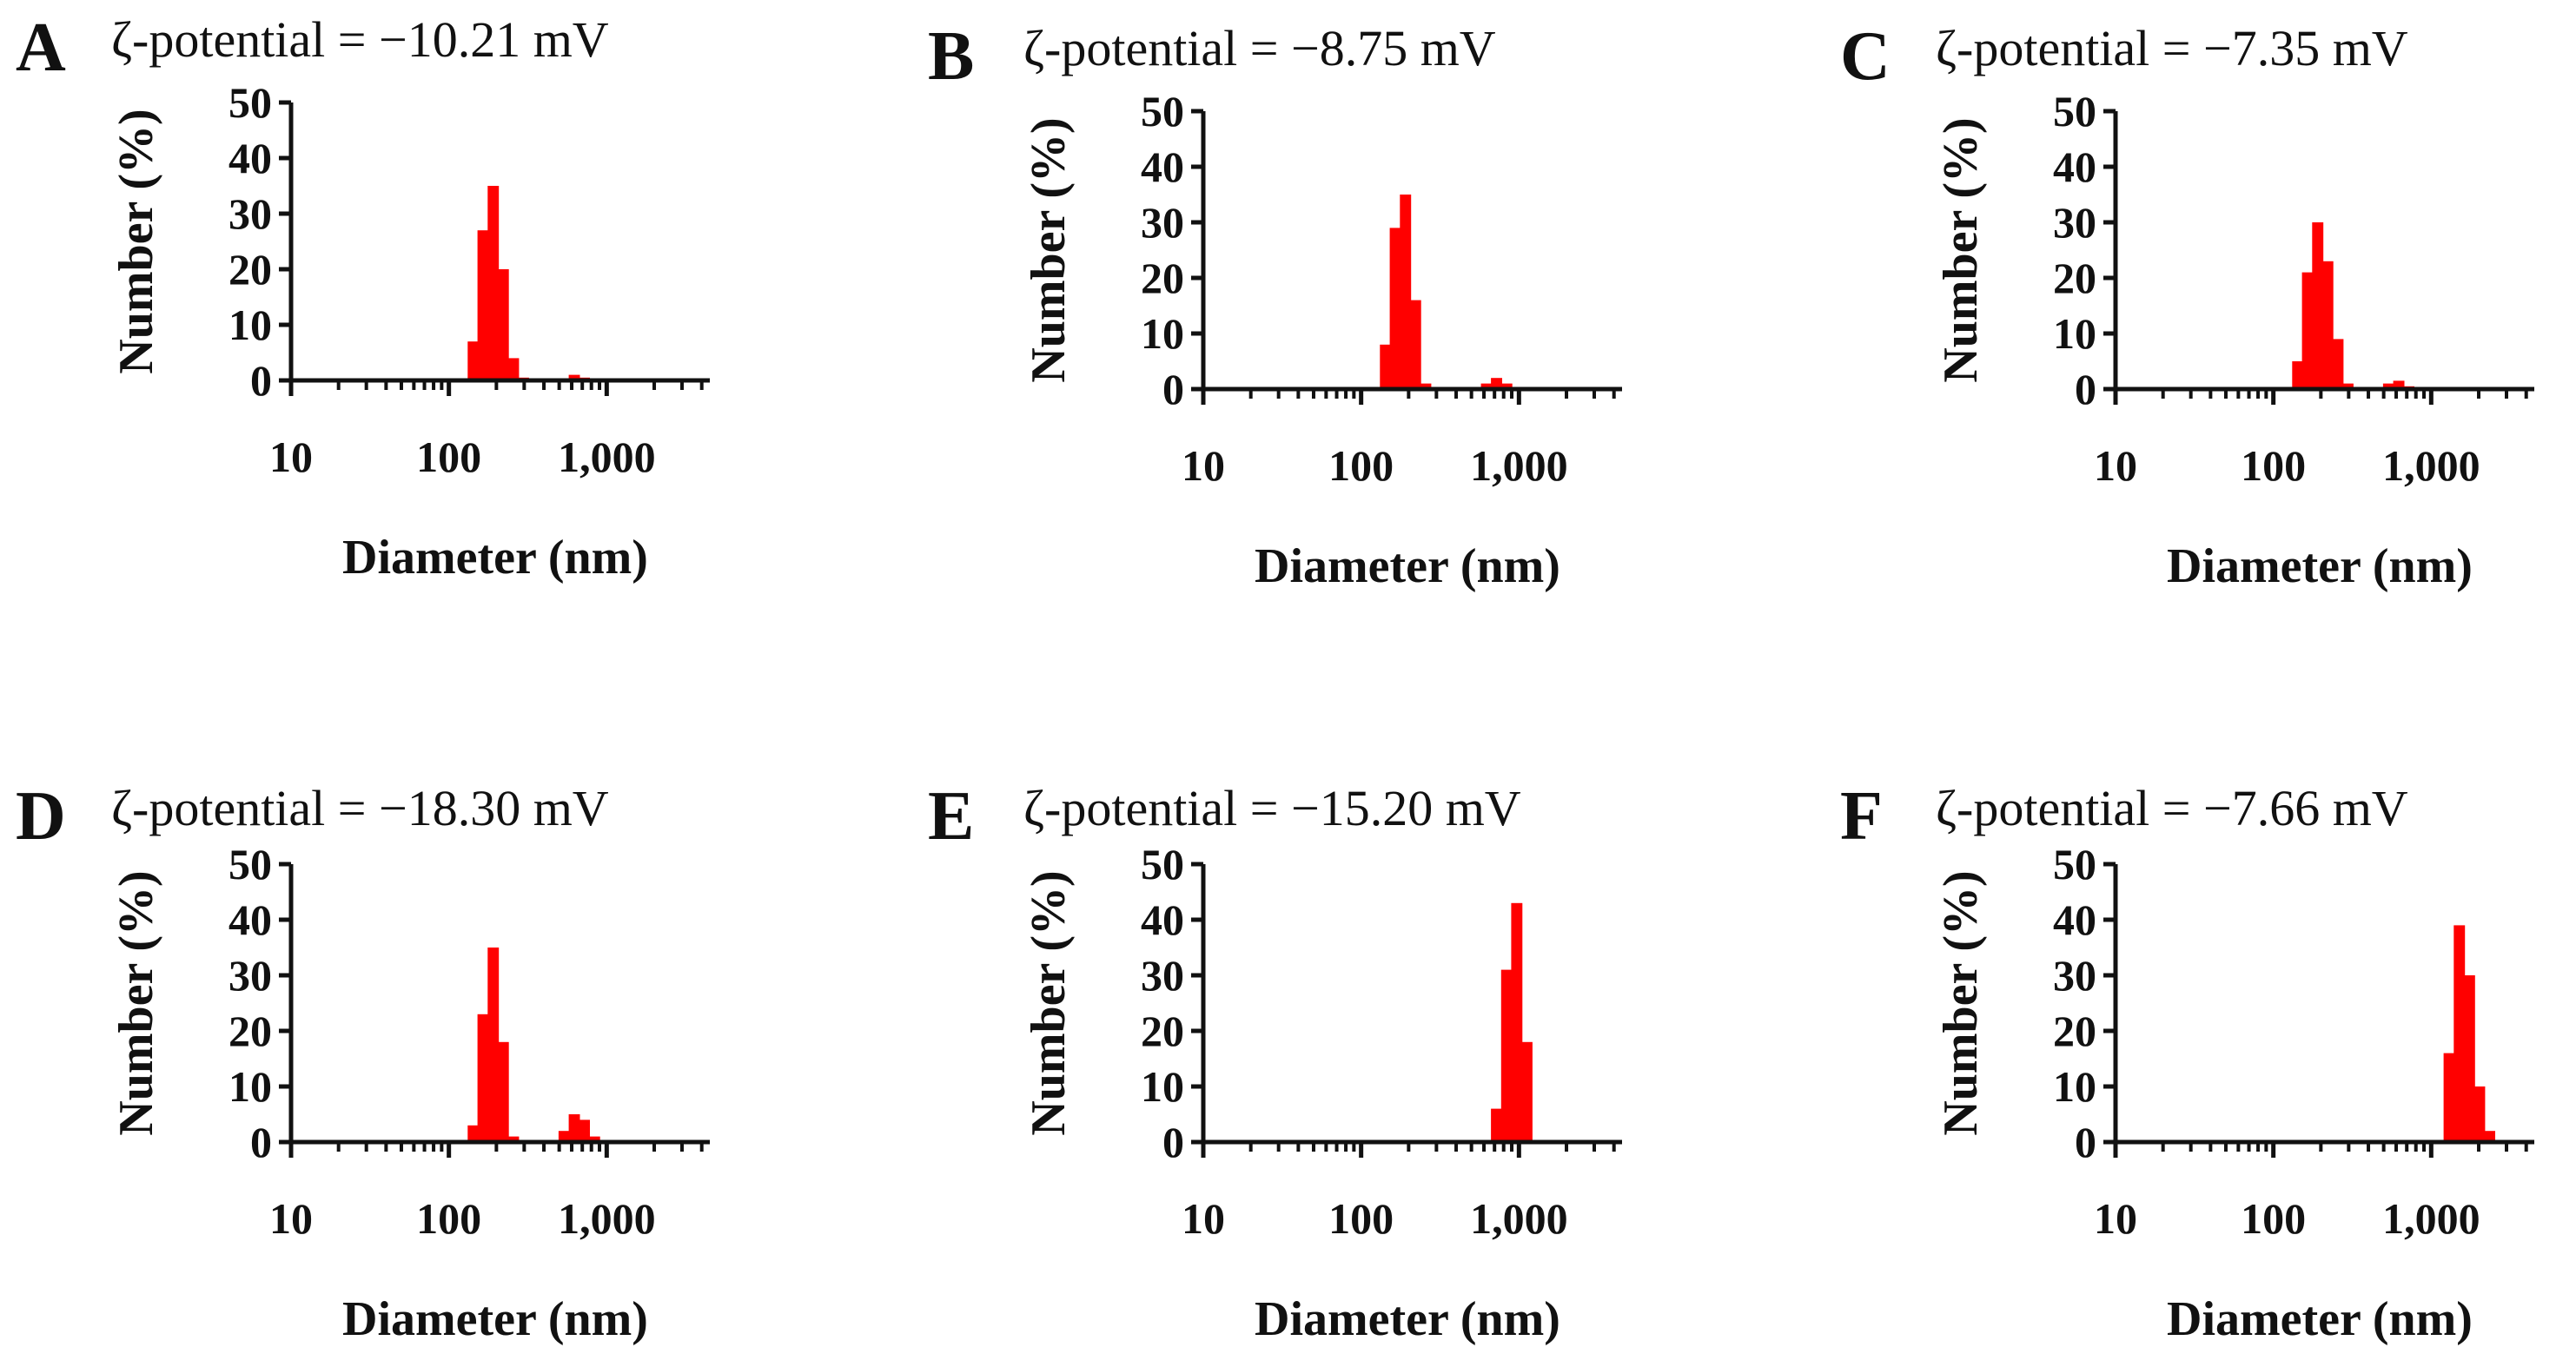 The height and width of the screenshot is (1367, 2576). What do you see at coordinates (41, 48) in the screenshot?
I see `panel-letter: A` at bounding box center [41, 48].